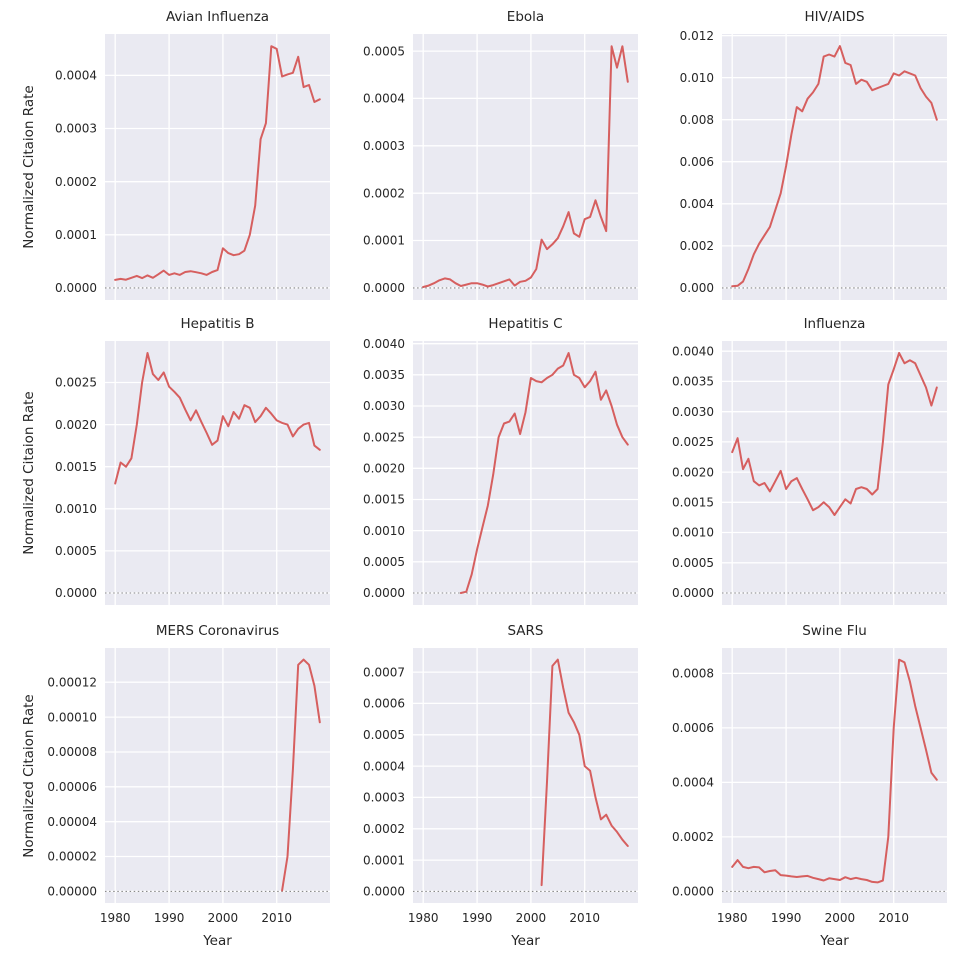  I want to click on y-tick-label: 0.00006, so click(72, 787).